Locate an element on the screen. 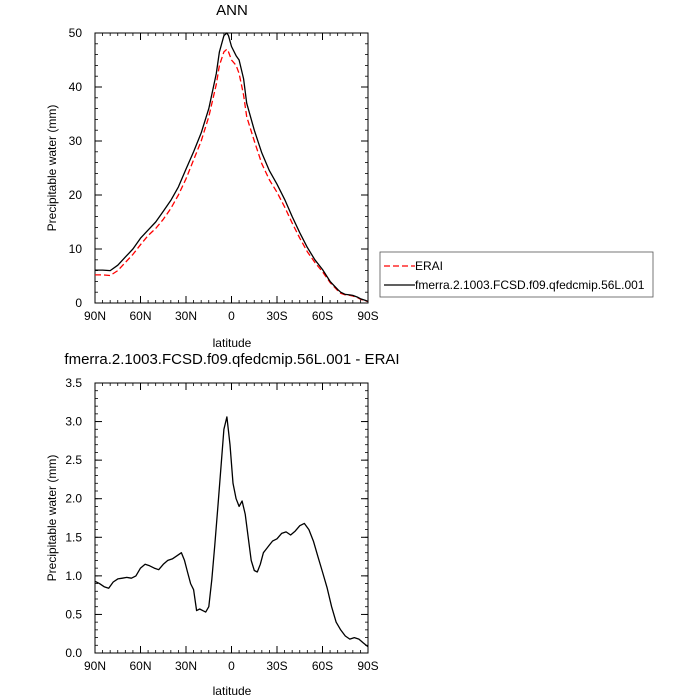 The width and height of the screenshot is (700, 700). bottom-y-tick-label: 1.0 is located at coordinates (73, 576).